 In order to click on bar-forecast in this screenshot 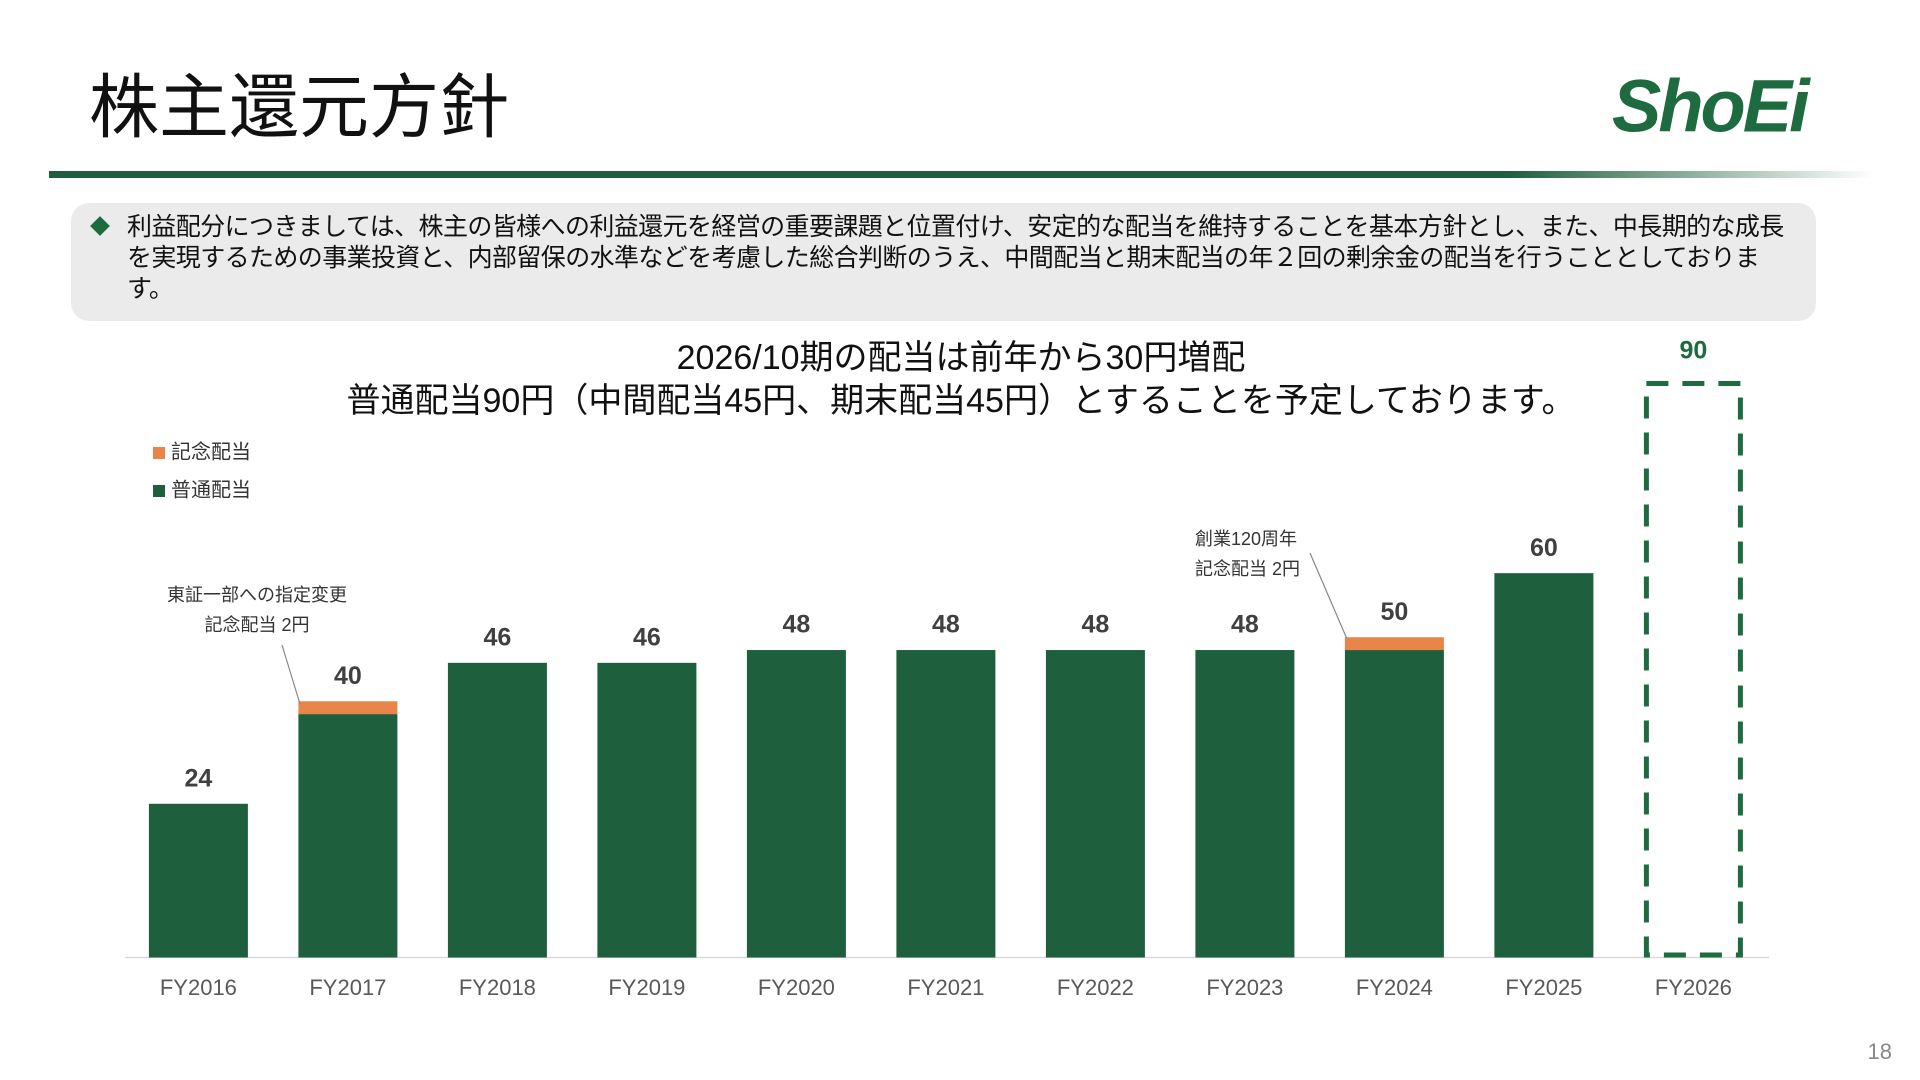, I will do `click(1693, 669)`.